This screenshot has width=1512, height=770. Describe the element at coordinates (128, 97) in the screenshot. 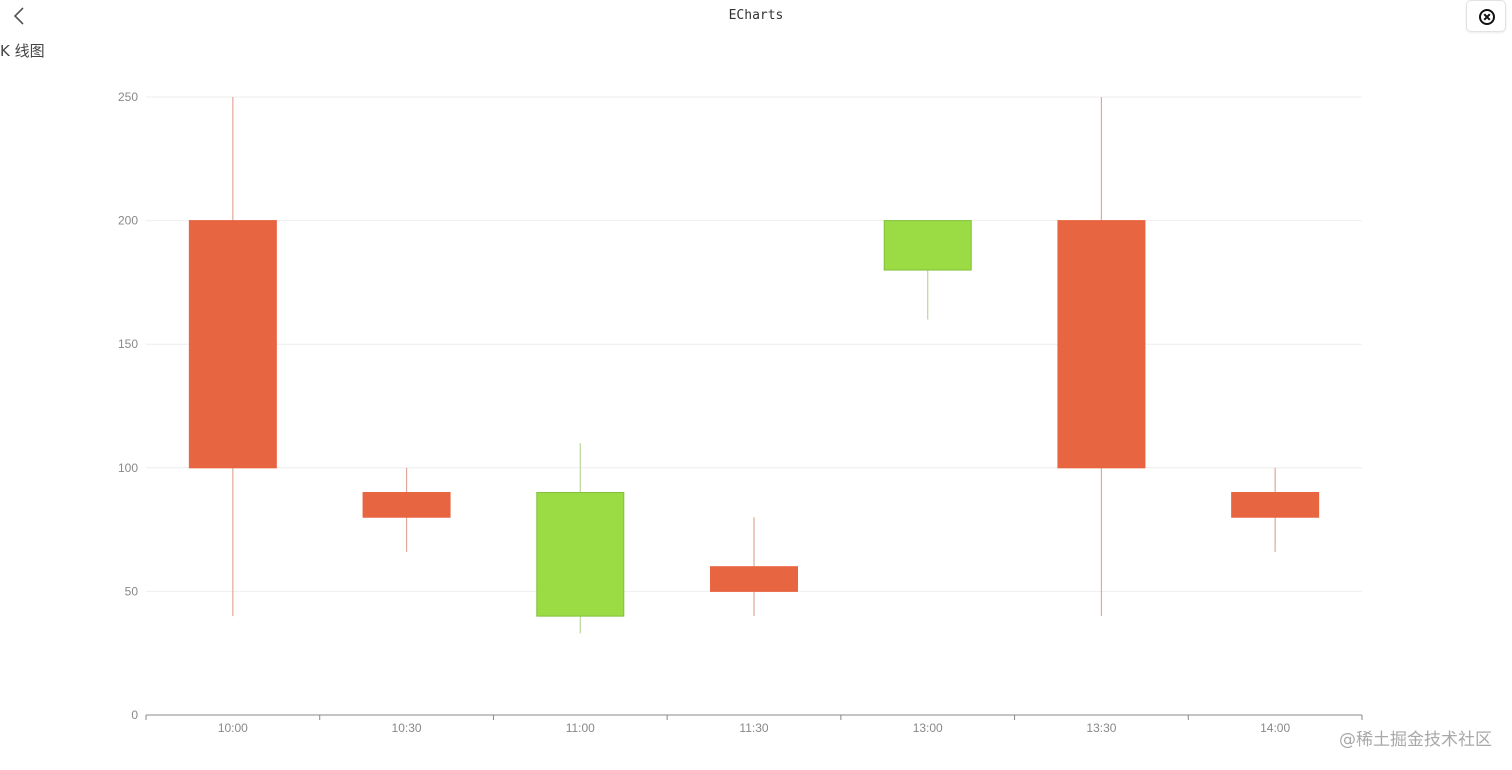

I see `y-tick-label: 250` at that location.